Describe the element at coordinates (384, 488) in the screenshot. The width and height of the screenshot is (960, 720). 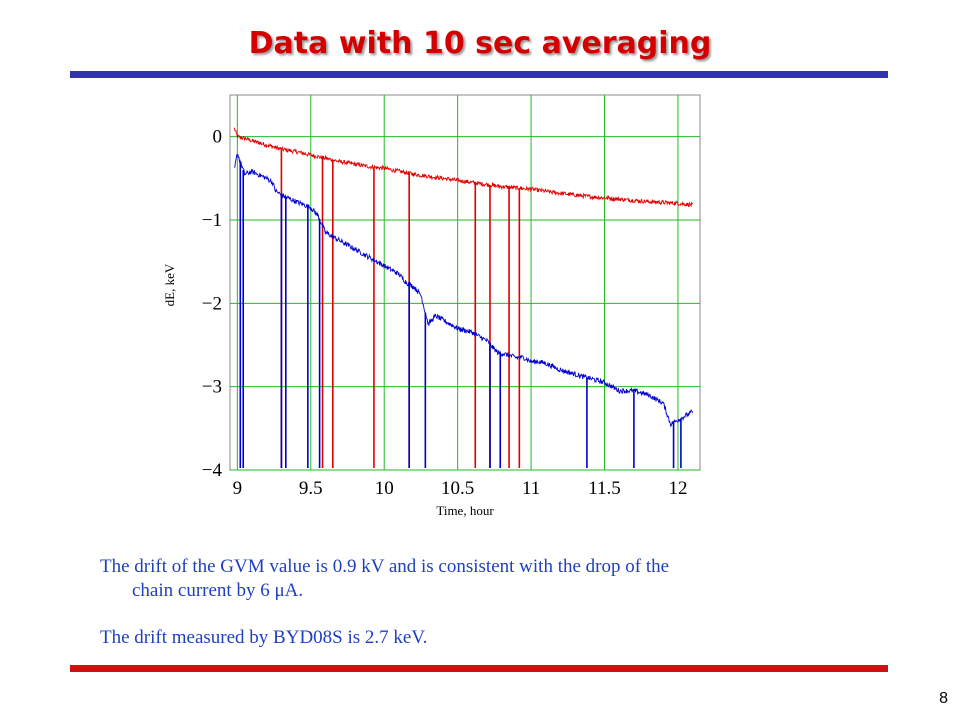
I see `x-tick-label: 10` at that location.